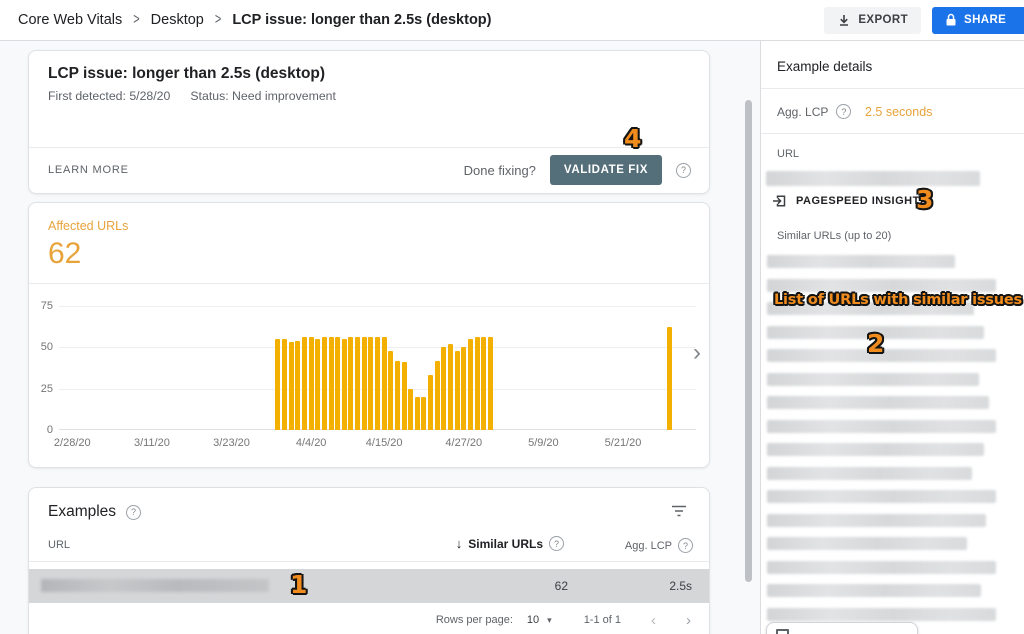 The width and height of the screenshot is (1024, 634). I want to click on breadcrumb-core-web-vitals: Core Web Vitals, so click(70, 20).